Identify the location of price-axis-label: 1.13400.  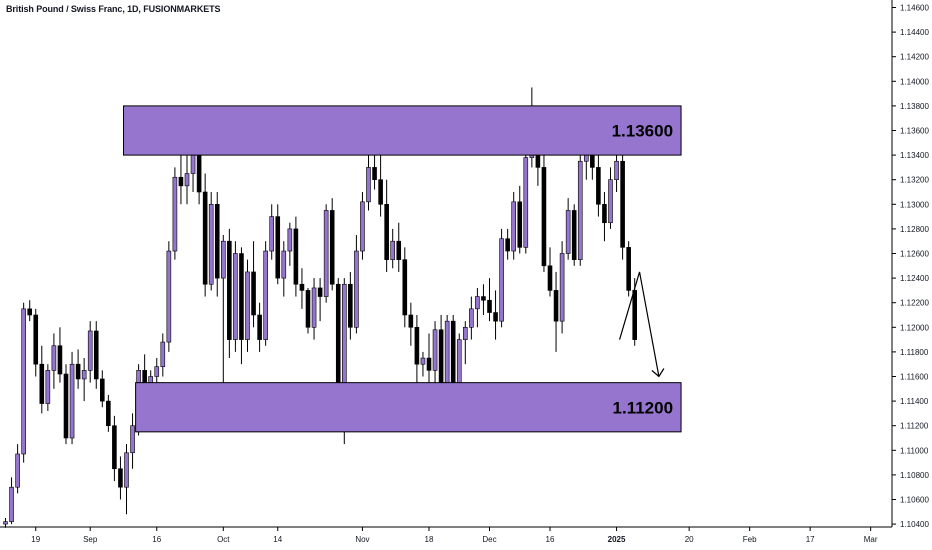
(914, 155).